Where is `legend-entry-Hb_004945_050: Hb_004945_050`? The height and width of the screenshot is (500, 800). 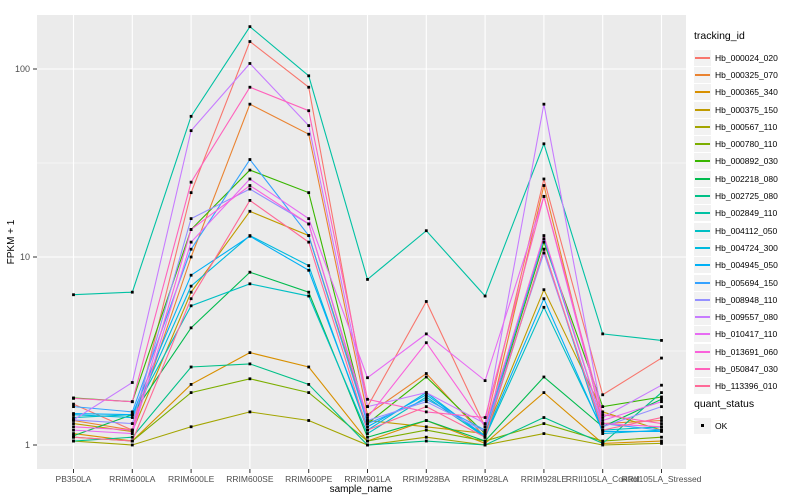 legend-entry-Hb_004945_050: Hb_004945_050 is located at coordinates (746, 265).